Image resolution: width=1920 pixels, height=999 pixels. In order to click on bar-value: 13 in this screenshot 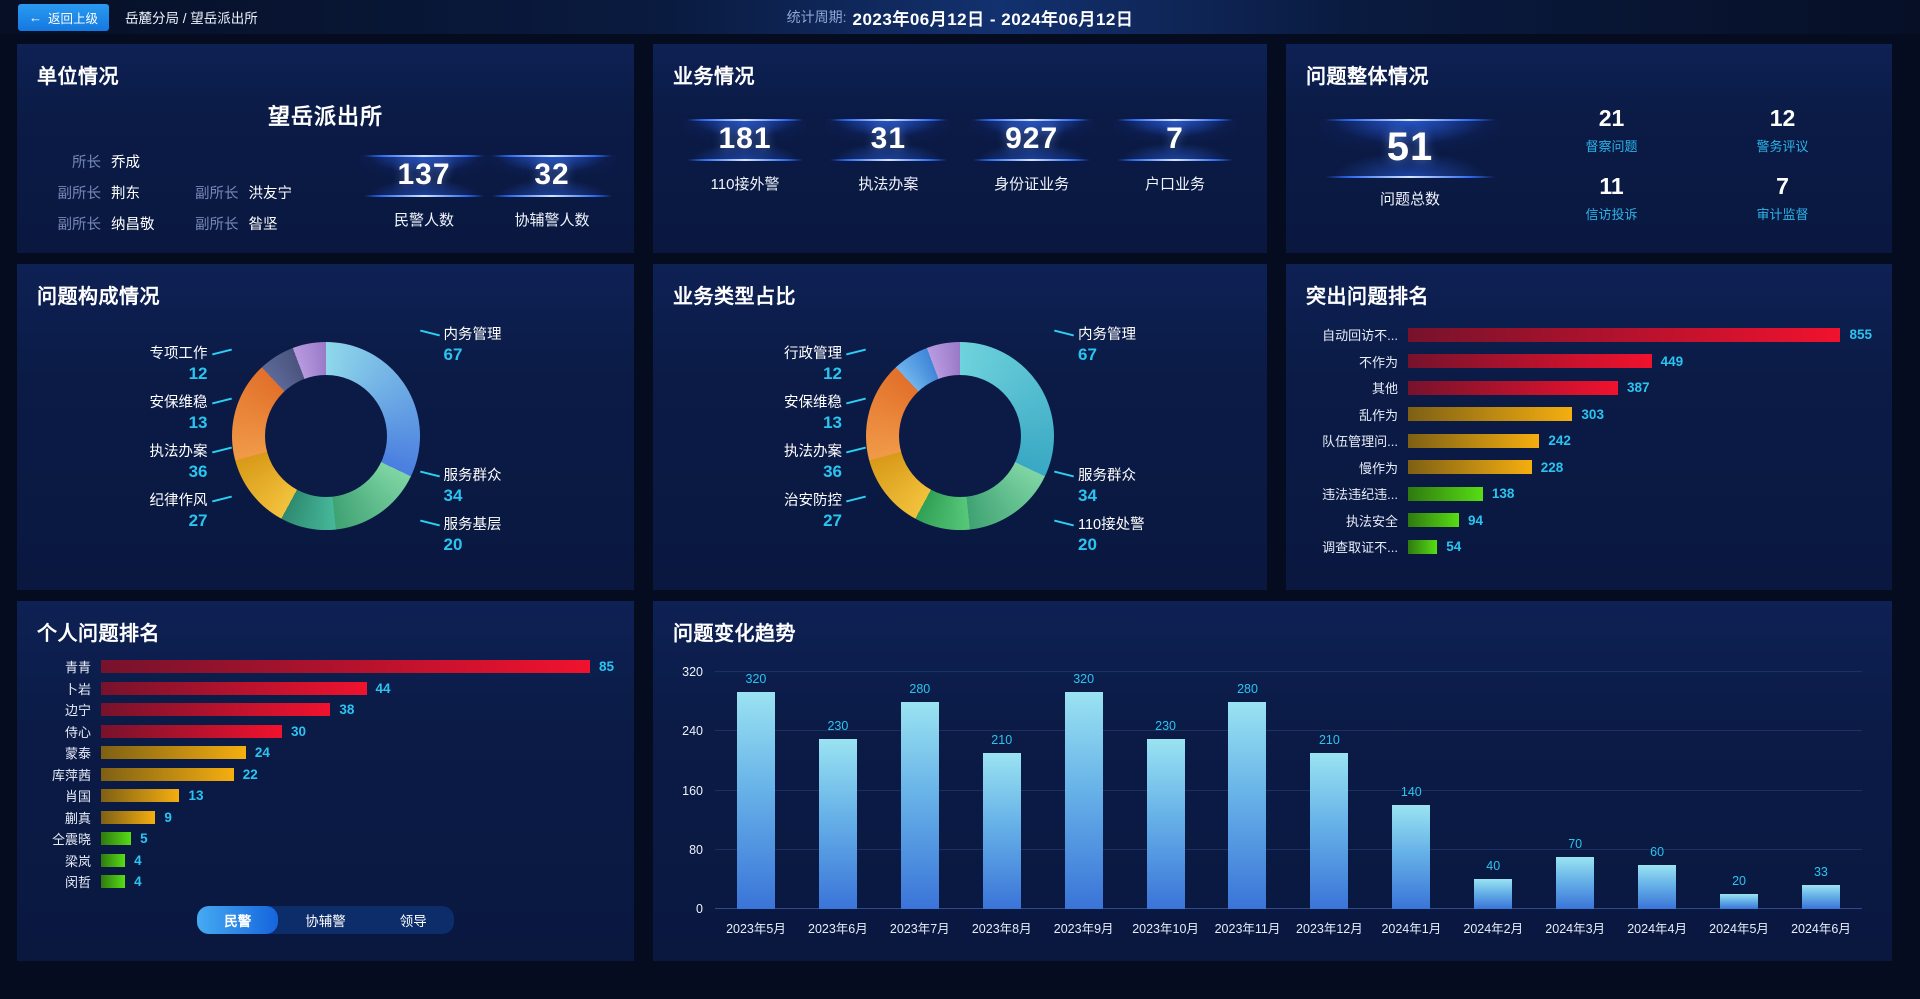, I will do `click(196, 796)`.